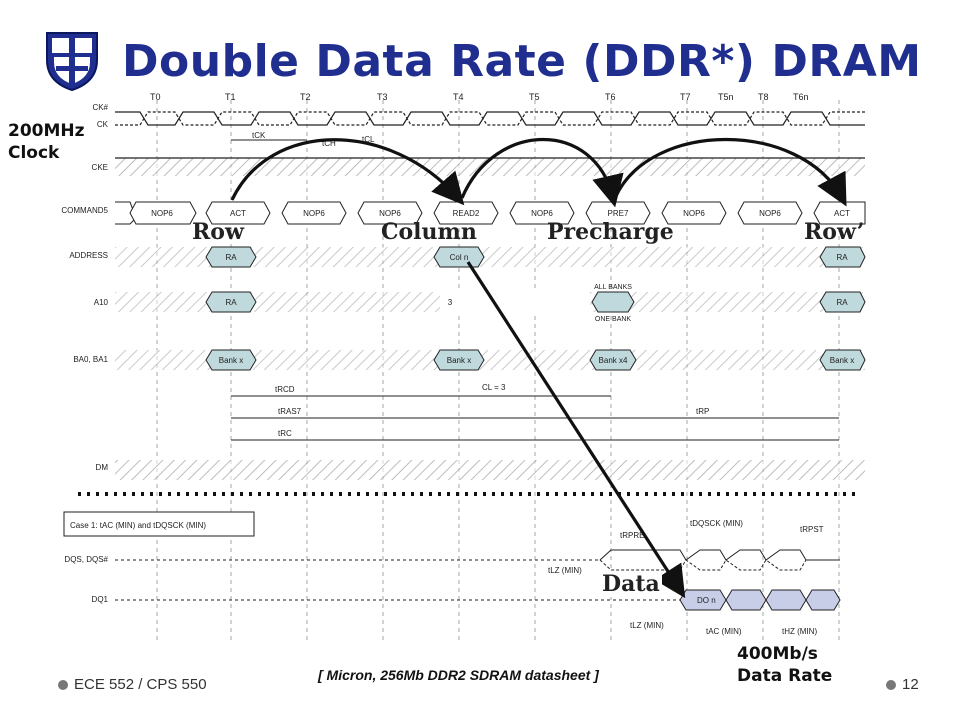 The image size is (960, 720). What do you see at coordinates (84, 210) in the screenshot?
I see `sig-command: COMMAND5` at bounding box center [84, 210].